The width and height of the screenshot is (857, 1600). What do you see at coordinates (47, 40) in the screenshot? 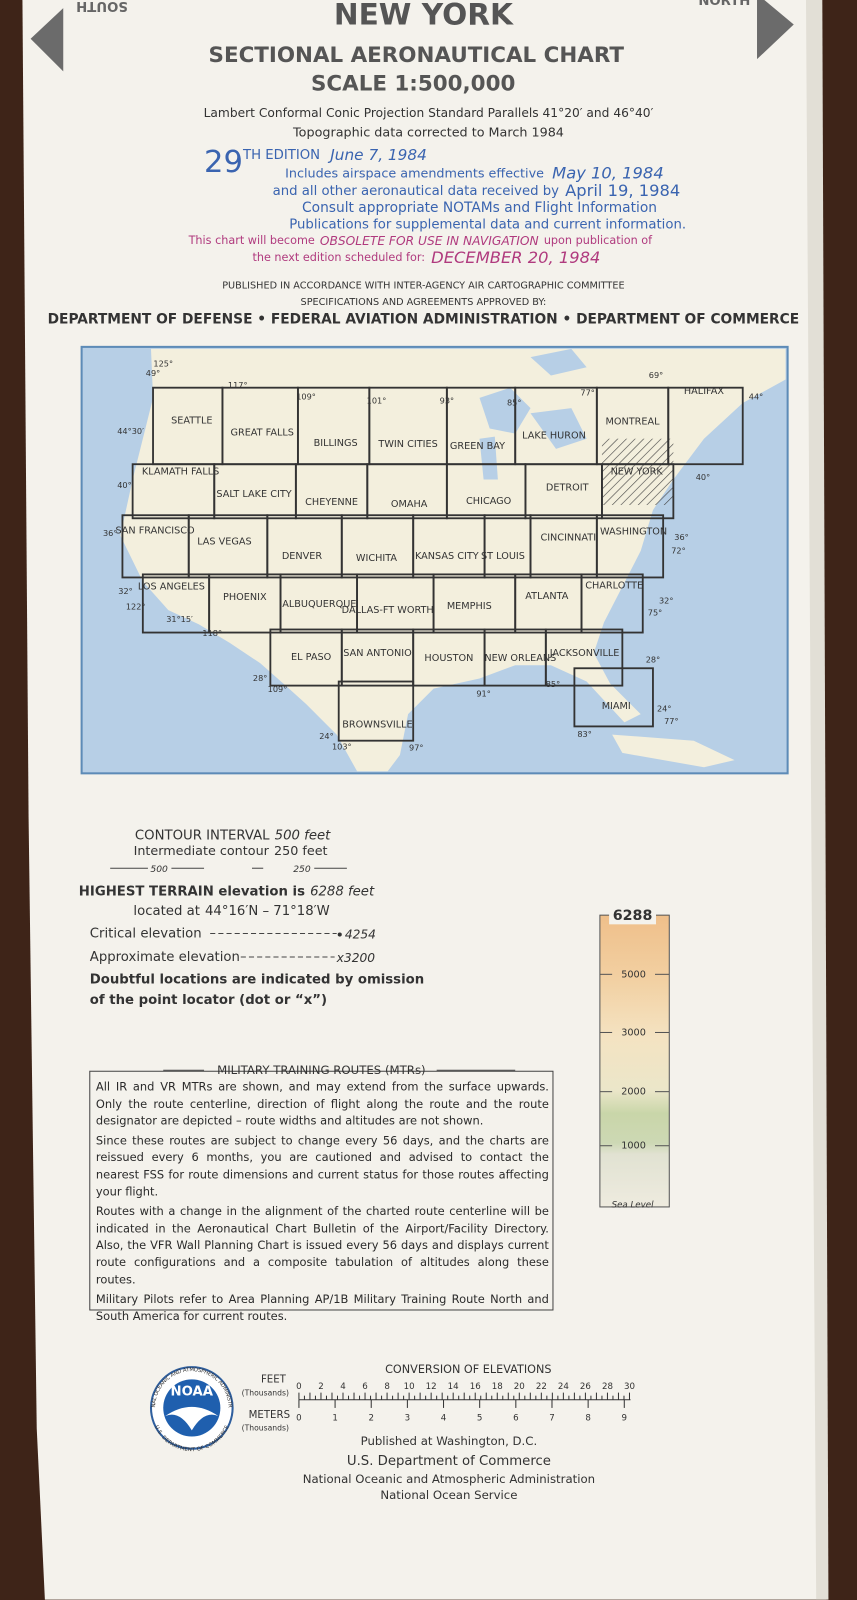
I see `arrow-left` at bounding box center [47, 40].